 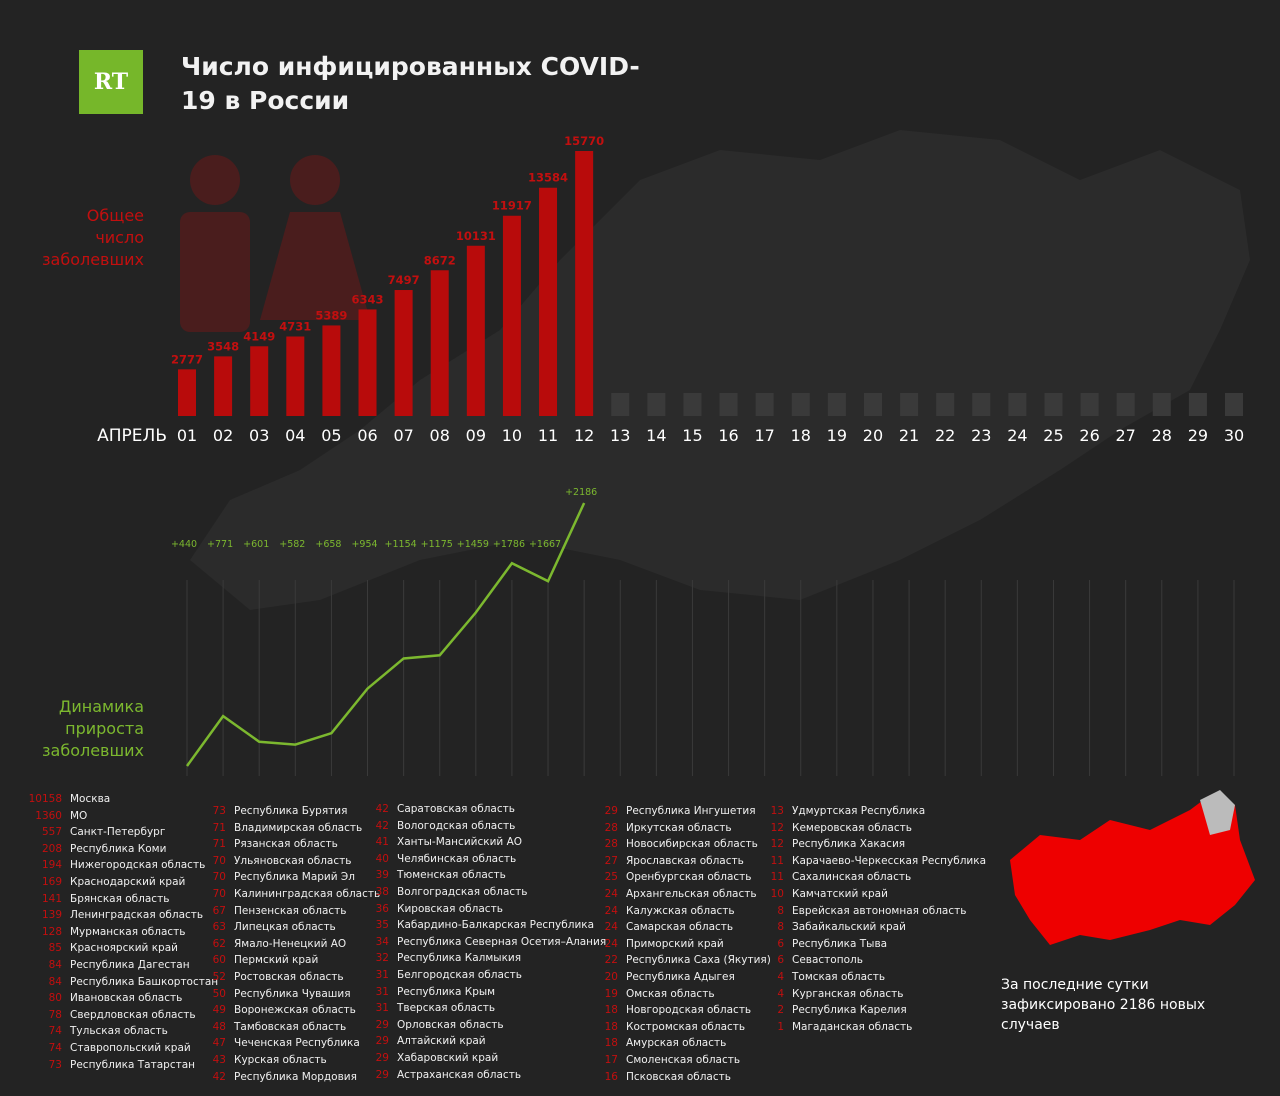 What do you see at coordinates (777, 811) in the screenshot?
I see `region-count: 13` at bounding box center [777, 811].